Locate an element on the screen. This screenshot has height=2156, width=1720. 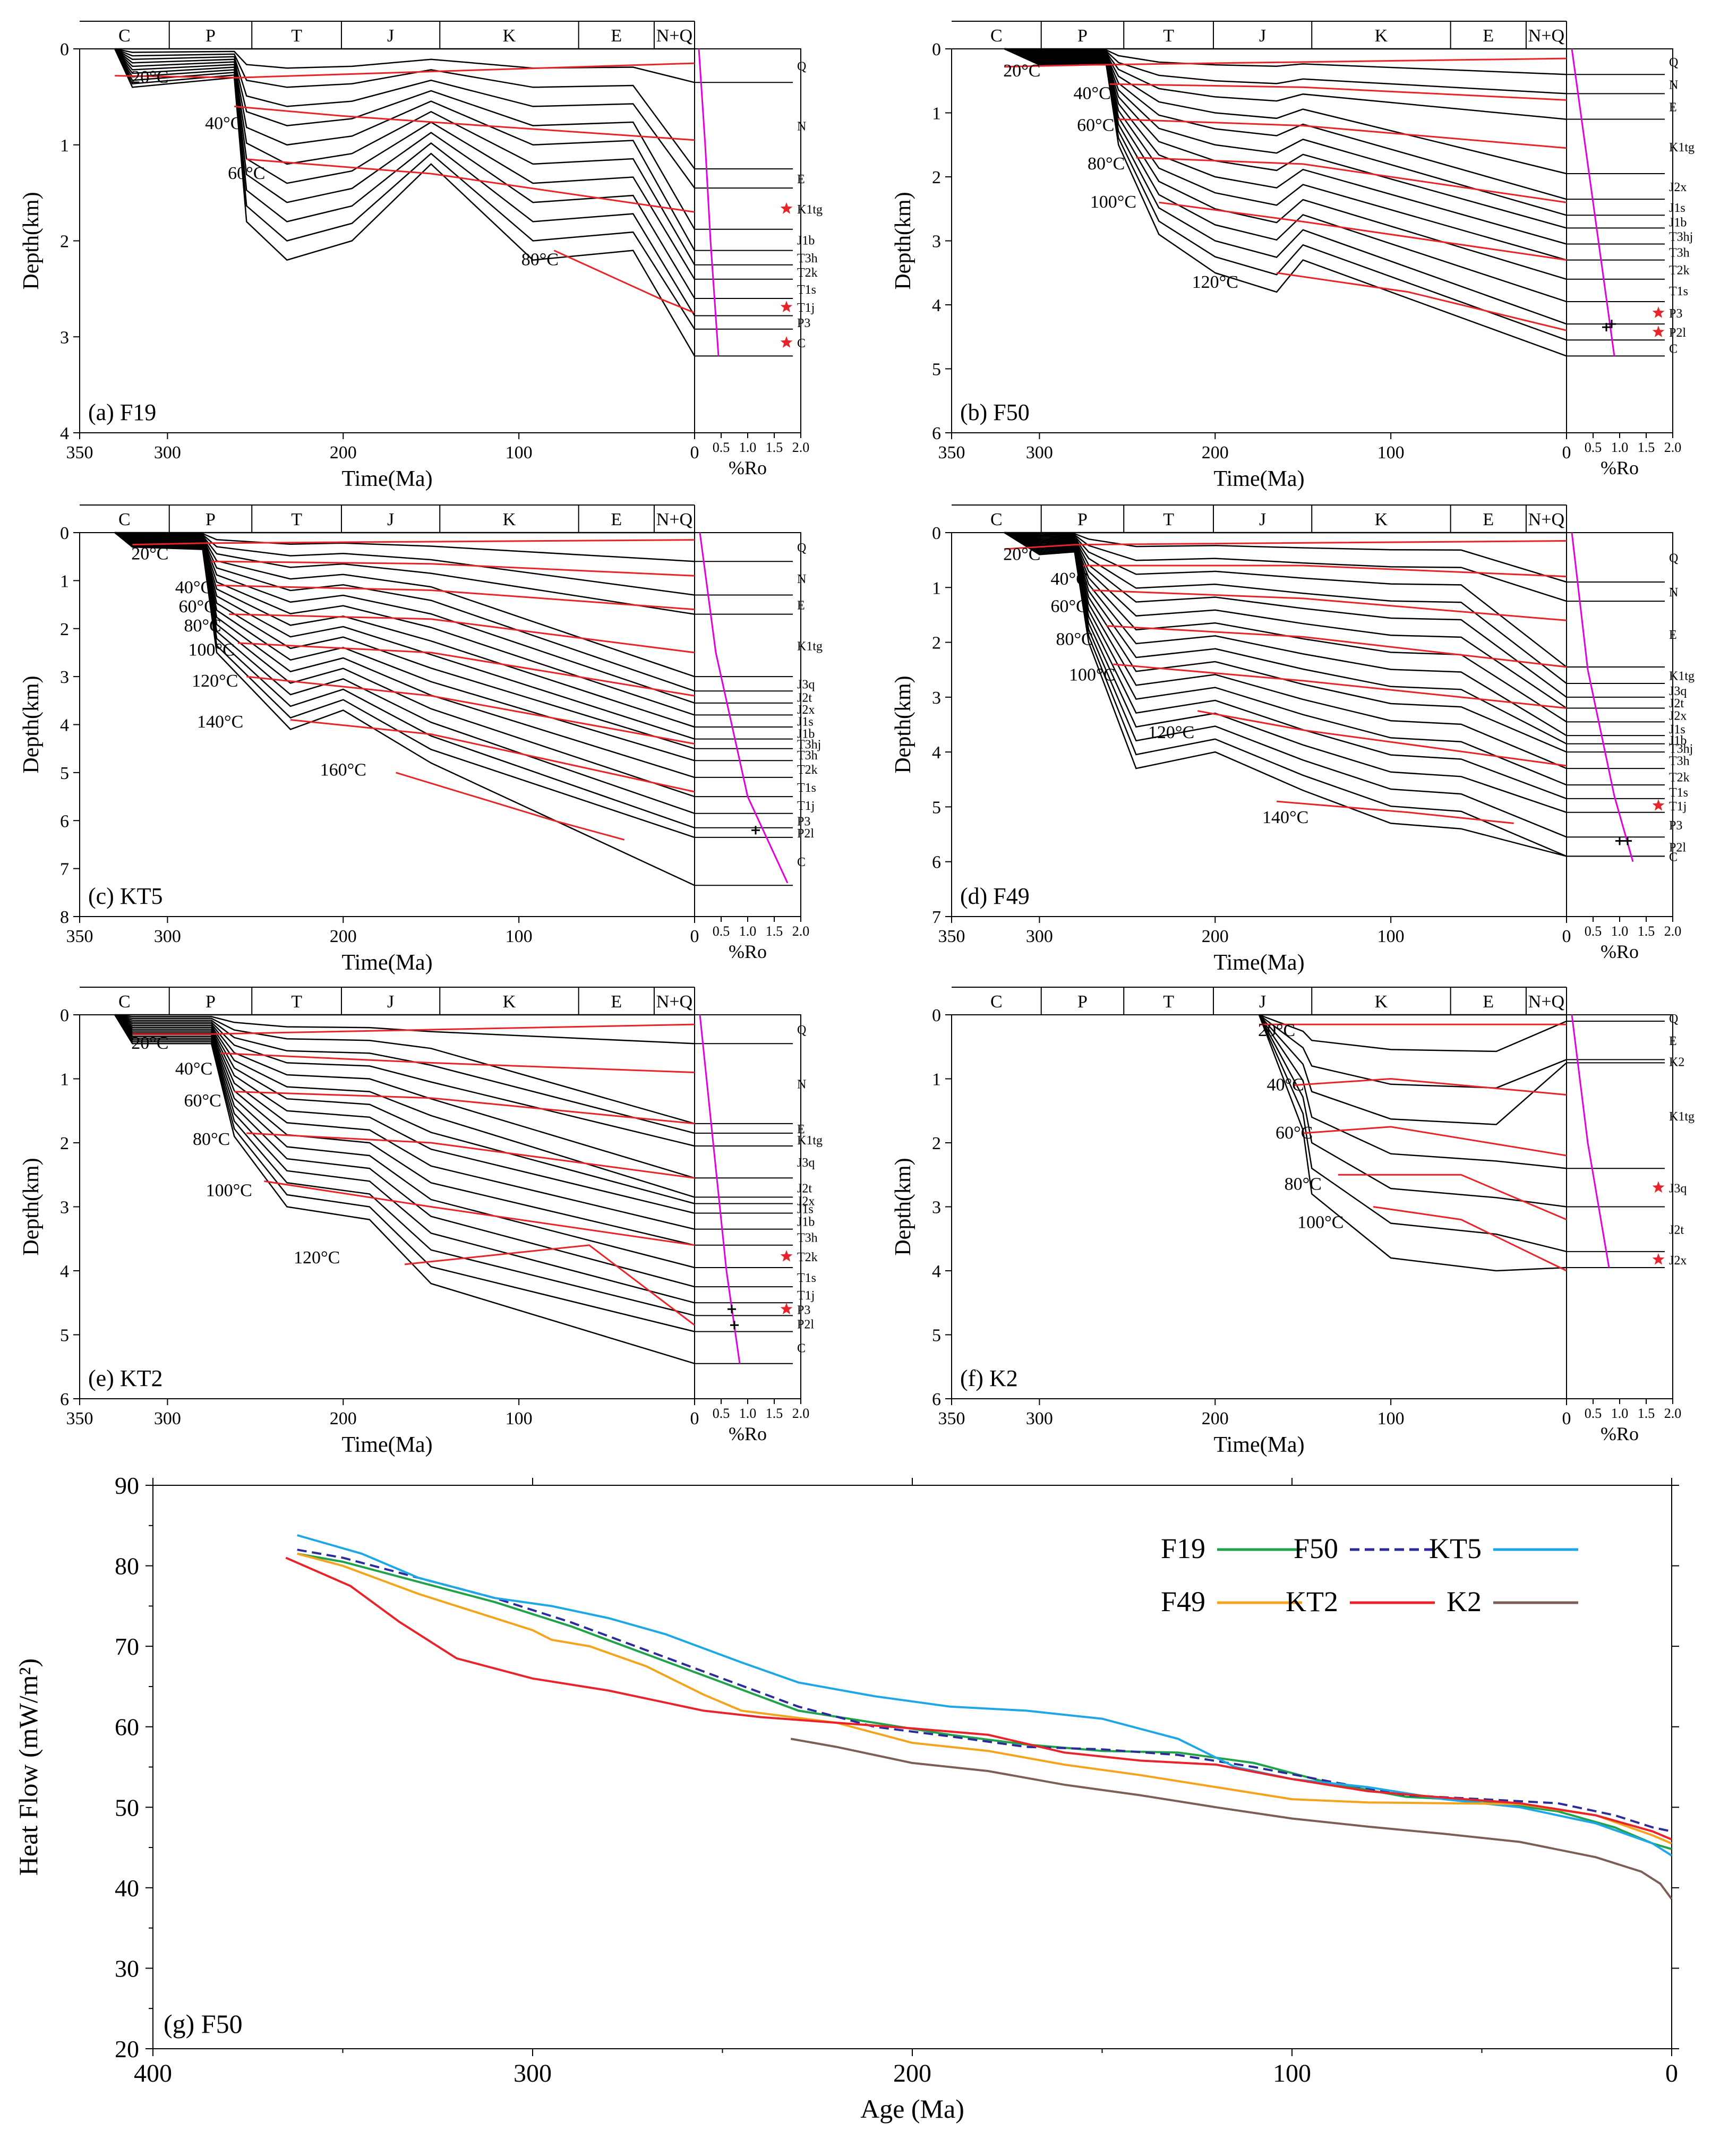
formation-label: N is located at coordinates (1674, 85).